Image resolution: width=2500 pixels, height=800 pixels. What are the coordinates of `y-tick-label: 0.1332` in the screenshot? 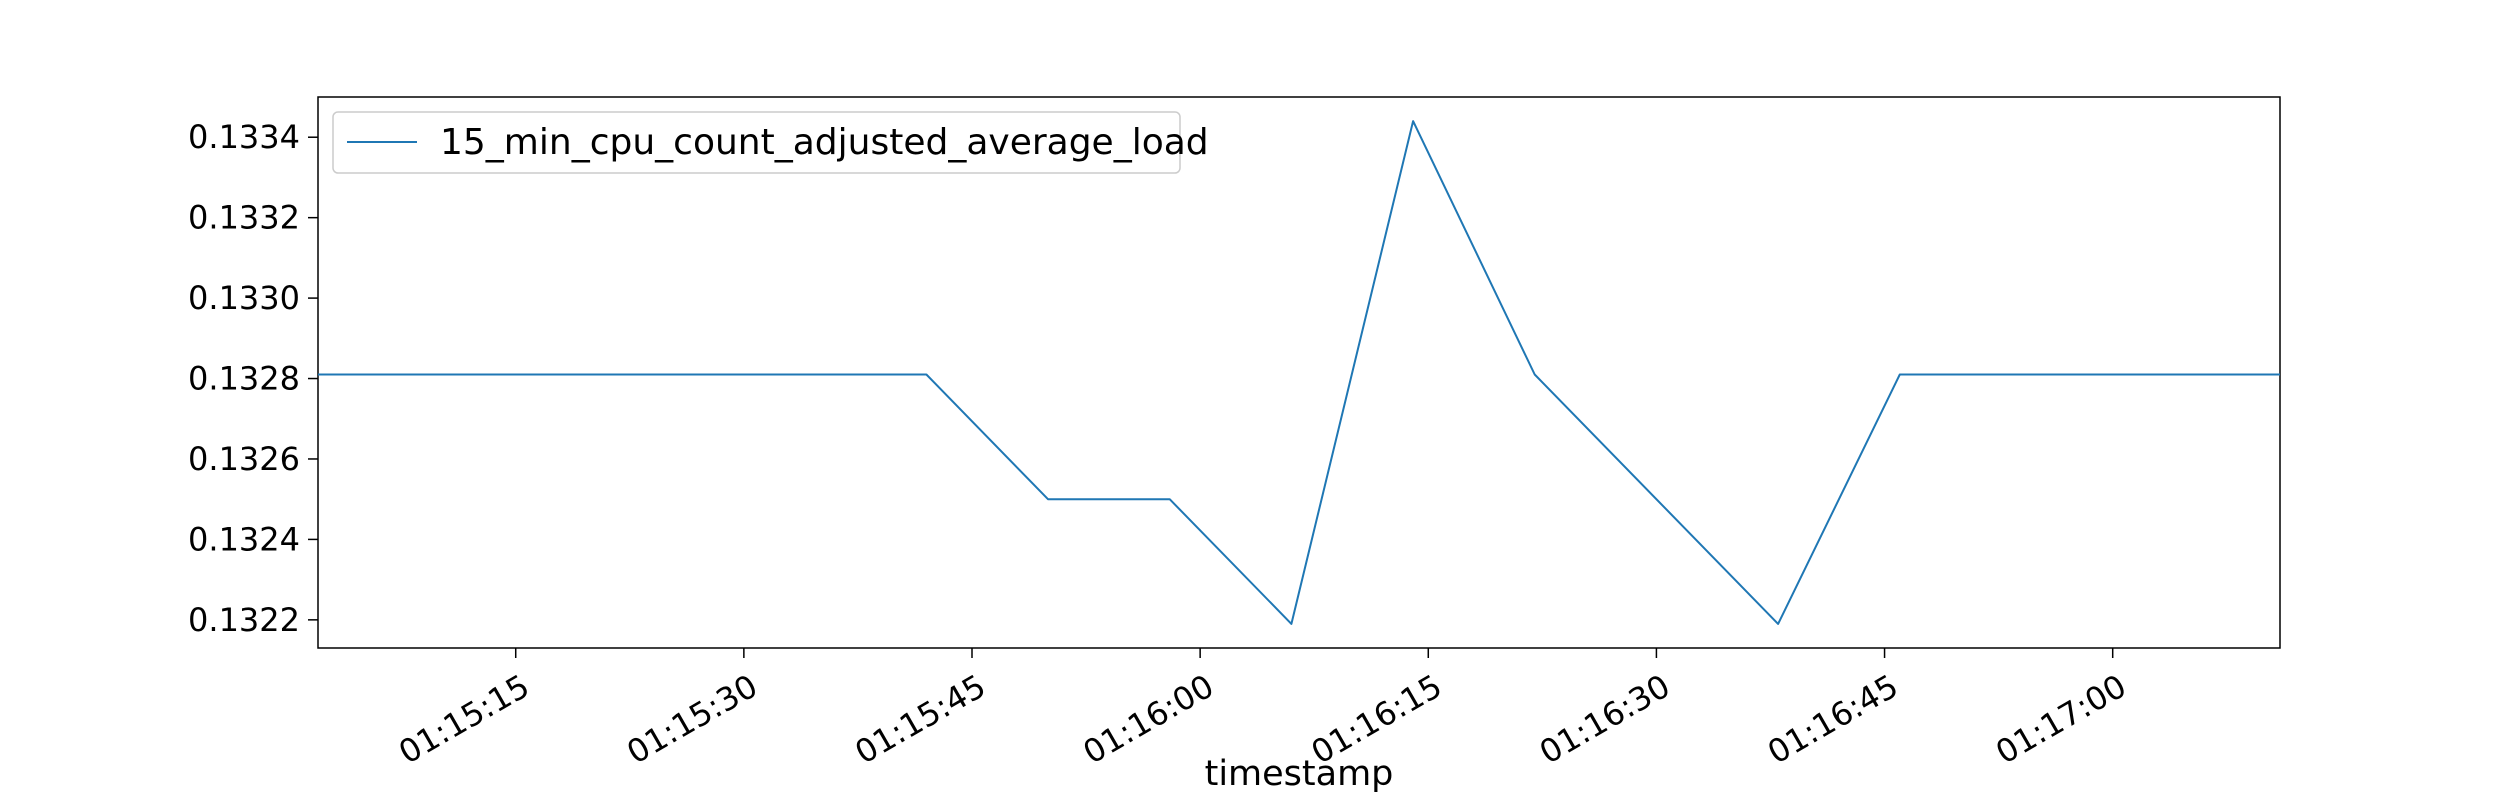 It's located at (244, 218).